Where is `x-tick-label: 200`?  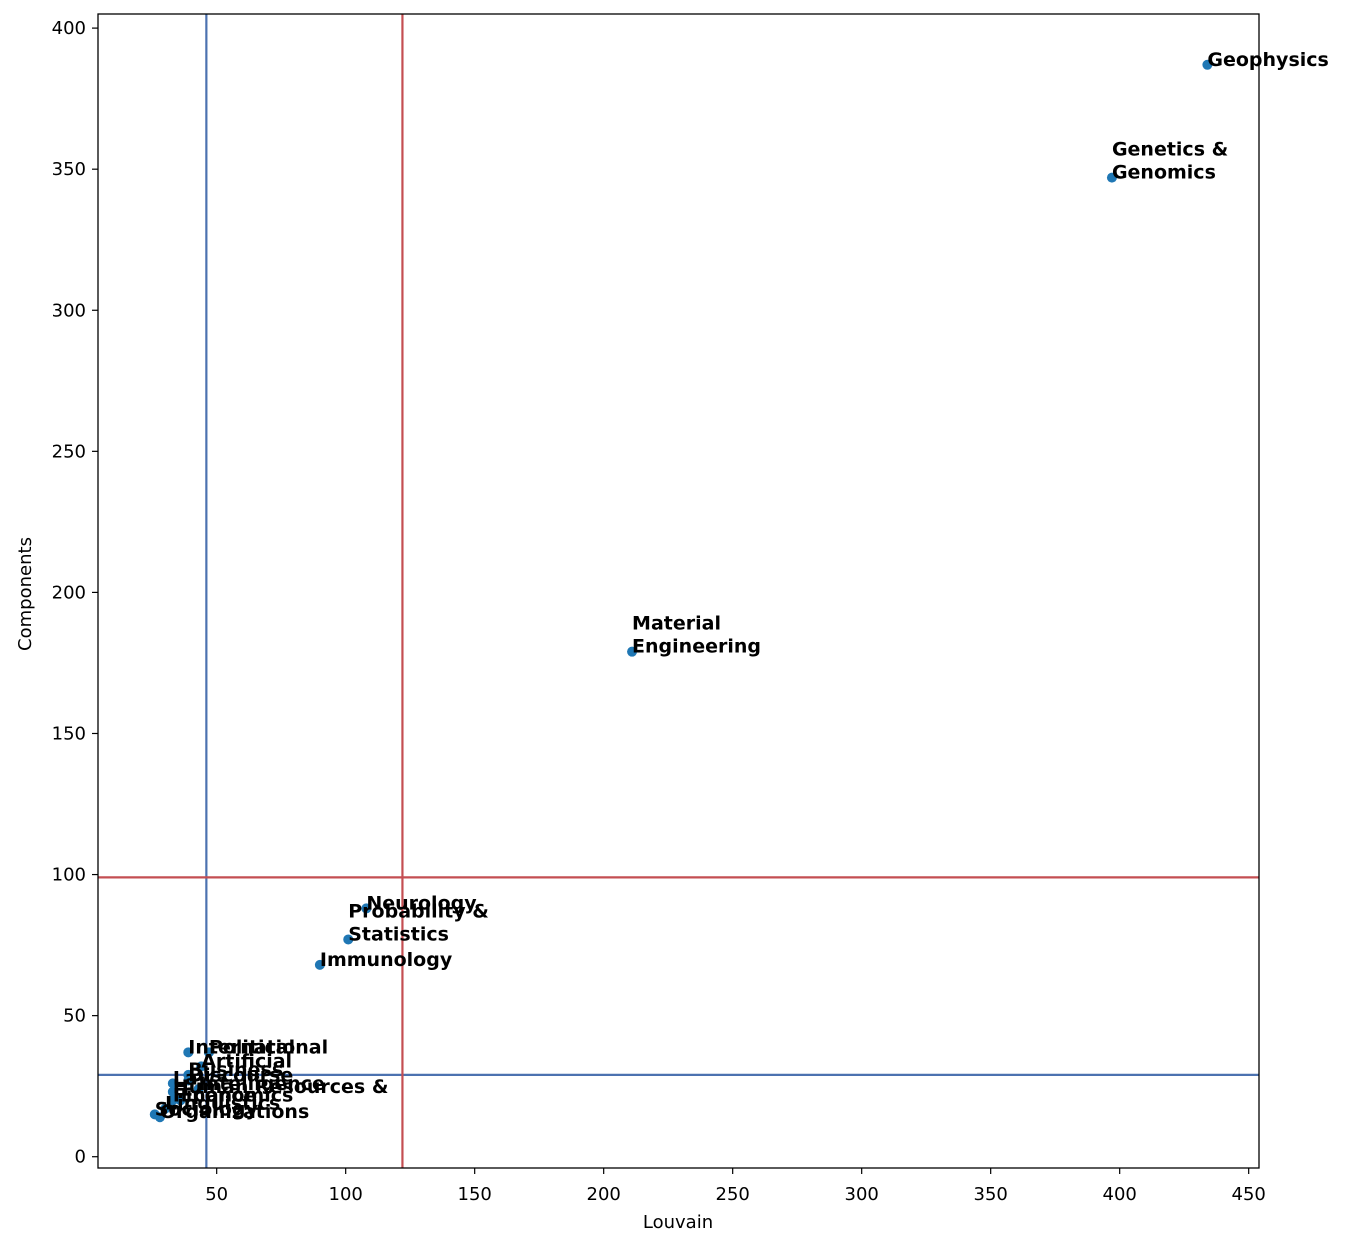 x-tick-label: 200 is located at coordinates (604, 1194).